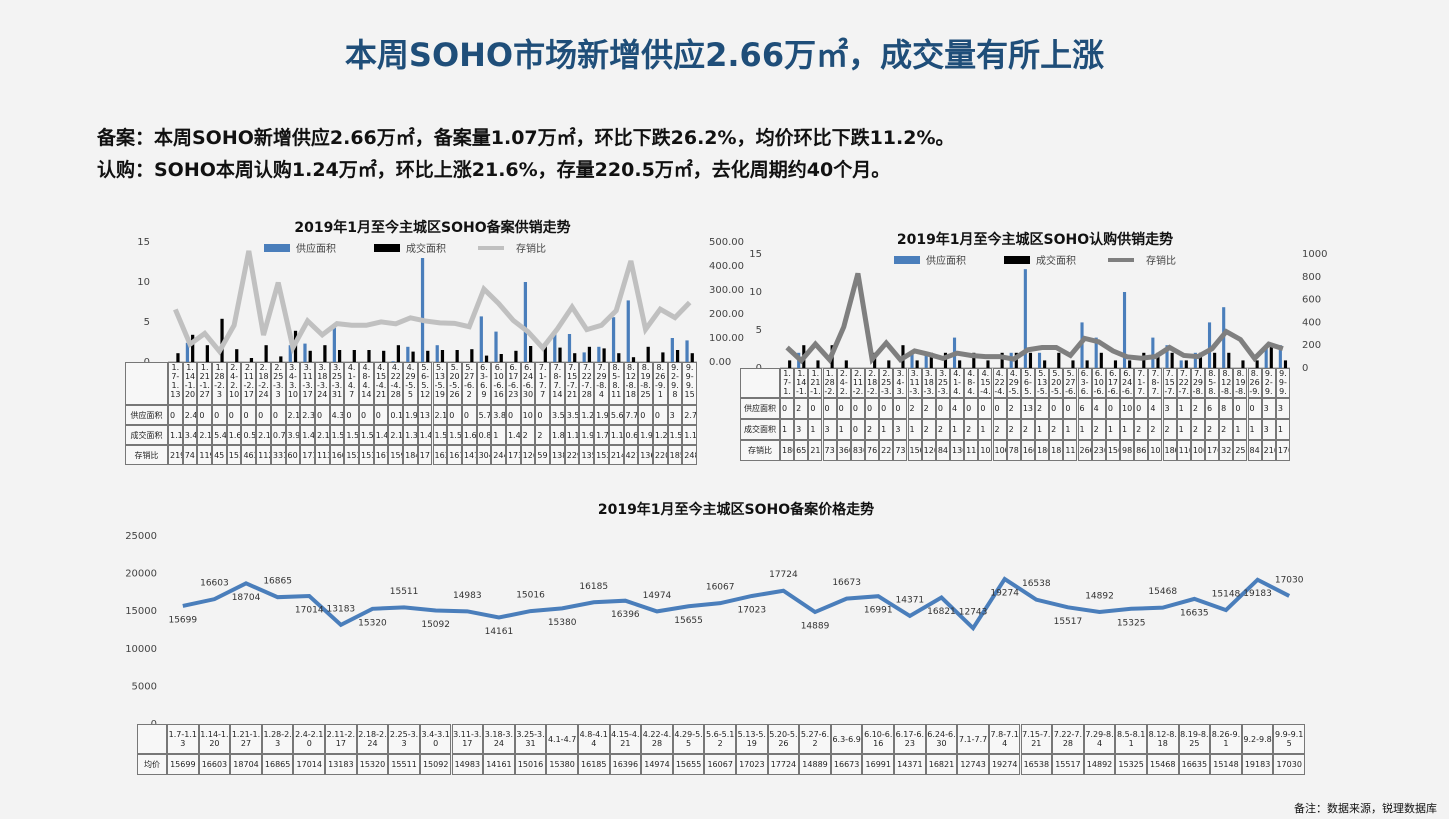 The width and height of the screenshot is (1449, 819). What do you see at coordinates (726, 314) in the screenshot?
I see `y2-tick-label: 200.00` at bounding box center [726, 314].